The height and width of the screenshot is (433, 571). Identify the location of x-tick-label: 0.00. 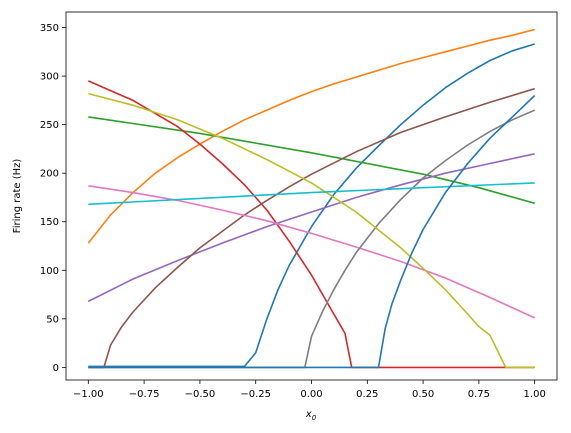
(311, 394).